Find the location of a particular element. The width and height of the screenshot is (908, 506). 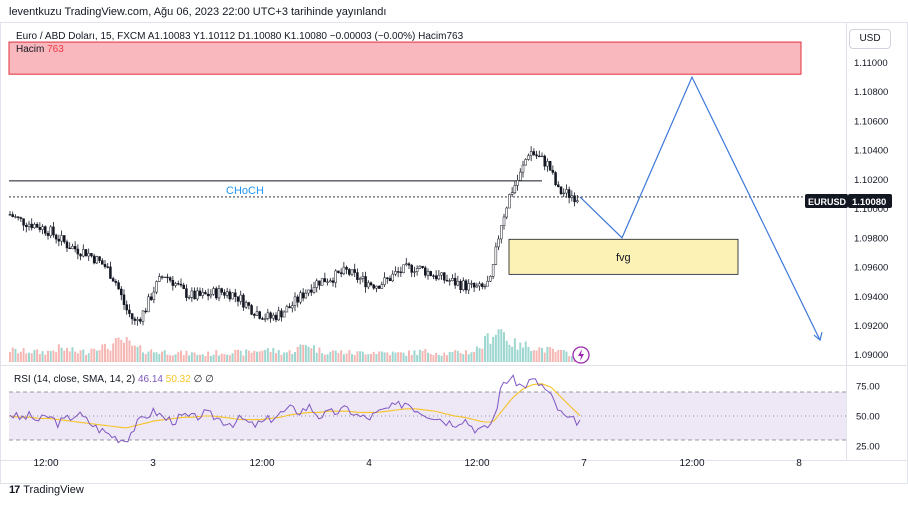

time-tick-1: 3 is located at coordinates (153, 463).